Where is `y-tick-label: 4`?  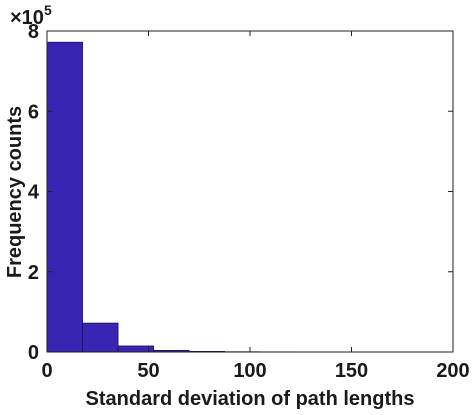 y-tick-label: 4 is located at coordinates (34, 193).